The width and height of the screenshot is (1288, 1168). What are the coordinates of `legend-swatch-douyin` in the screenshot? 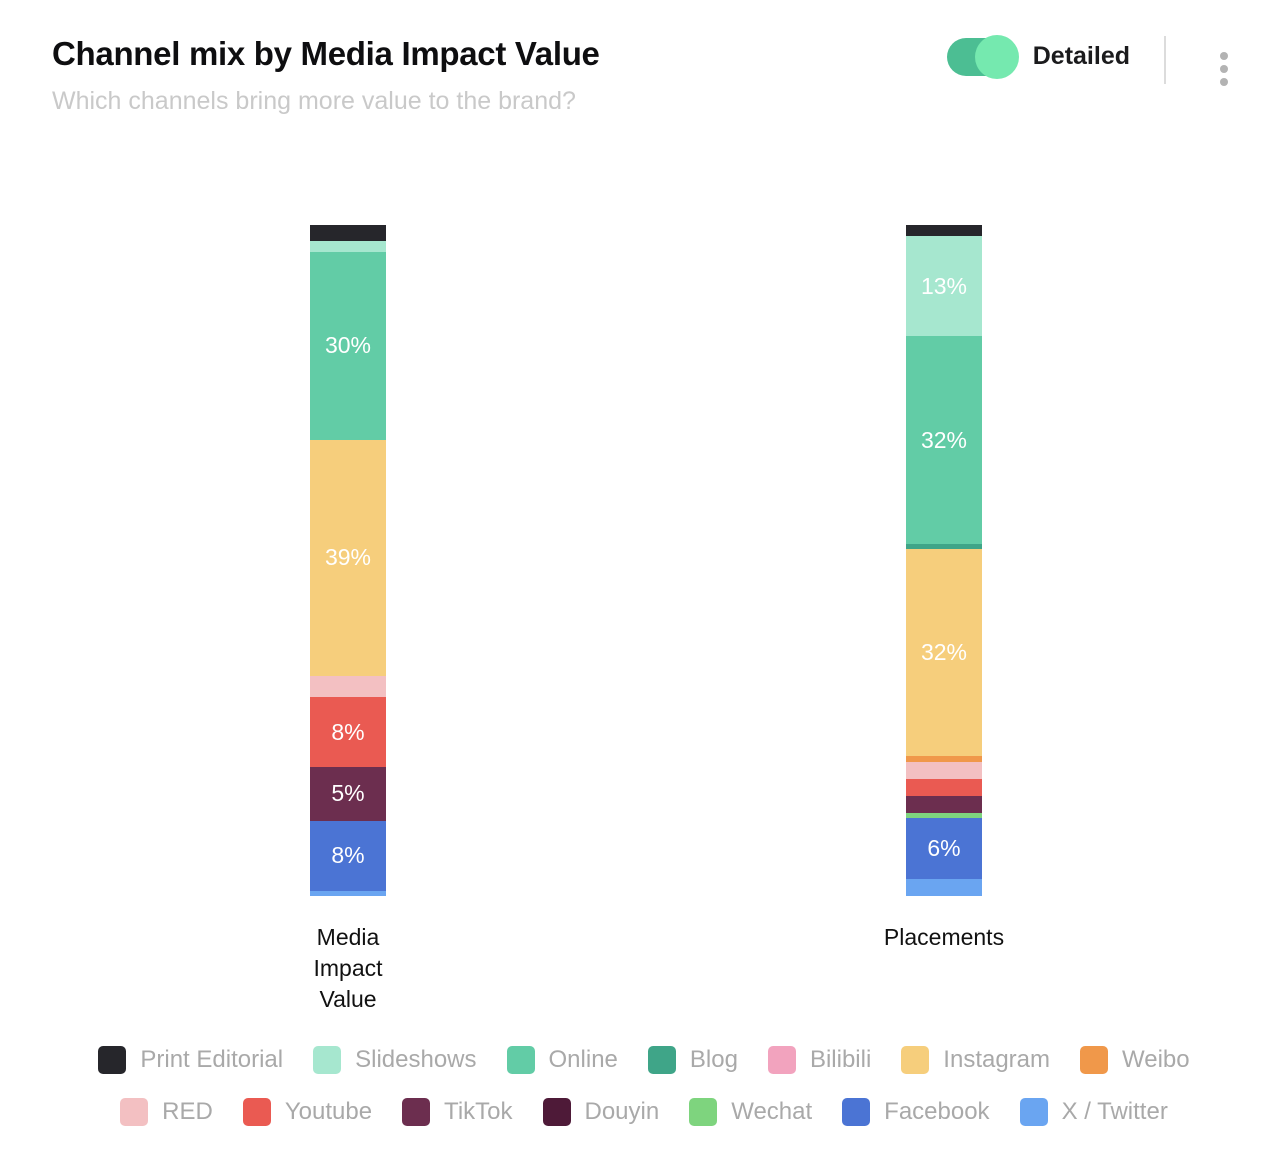 It's located at (556, 1112).